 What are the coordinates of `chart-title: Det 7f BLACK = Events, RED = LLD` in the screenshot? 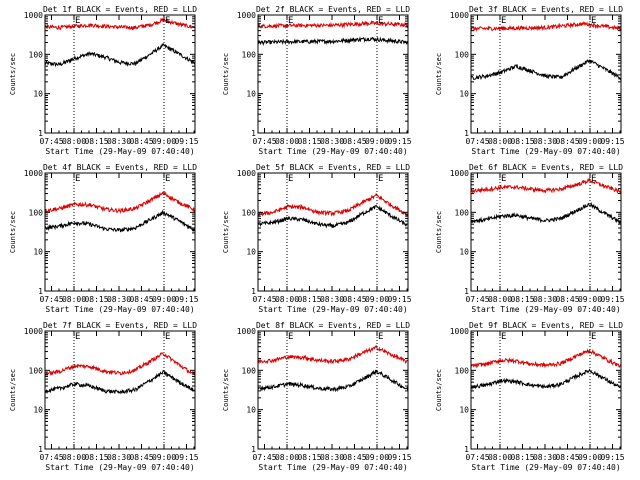 It's located at (120, 325).